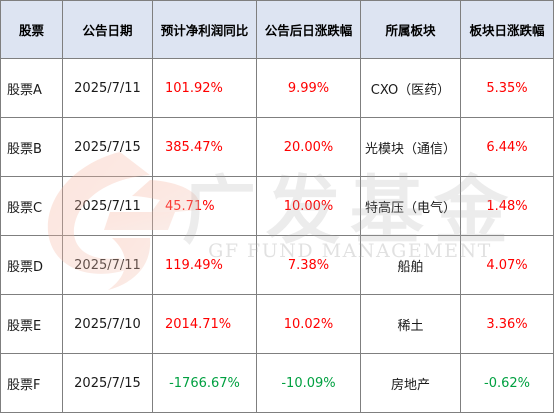 The width and height of the screenshot is (554, 413). I want to click on profit-yoy-cell: -1766.67%, so click(204, 383).